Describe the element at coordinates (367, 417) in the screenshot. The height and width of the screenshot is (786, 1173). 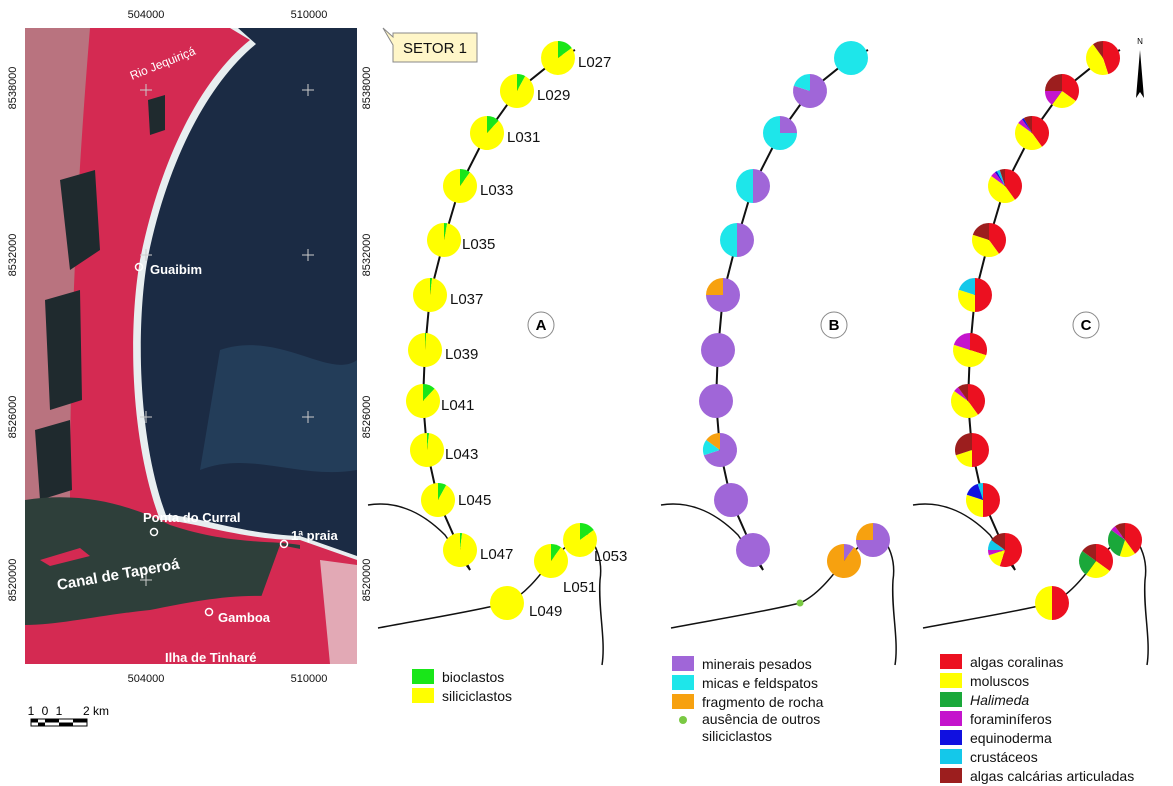
I see `coord-label: 8526000` at that location.